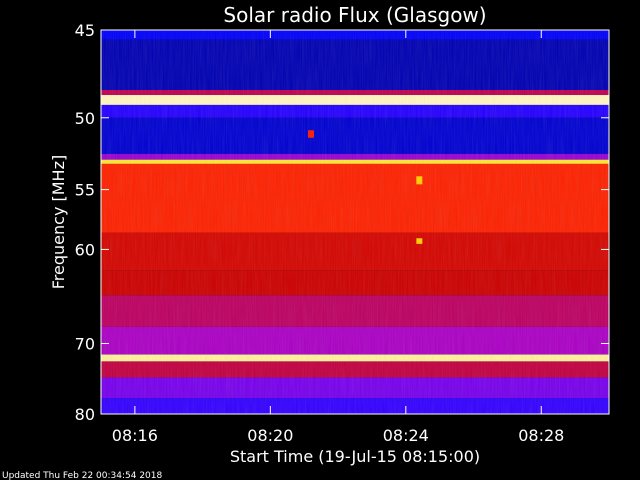  Describe the element at coordinates (85, 190) in the screenshot. I see `y-tick-label-2: 55` at that location.